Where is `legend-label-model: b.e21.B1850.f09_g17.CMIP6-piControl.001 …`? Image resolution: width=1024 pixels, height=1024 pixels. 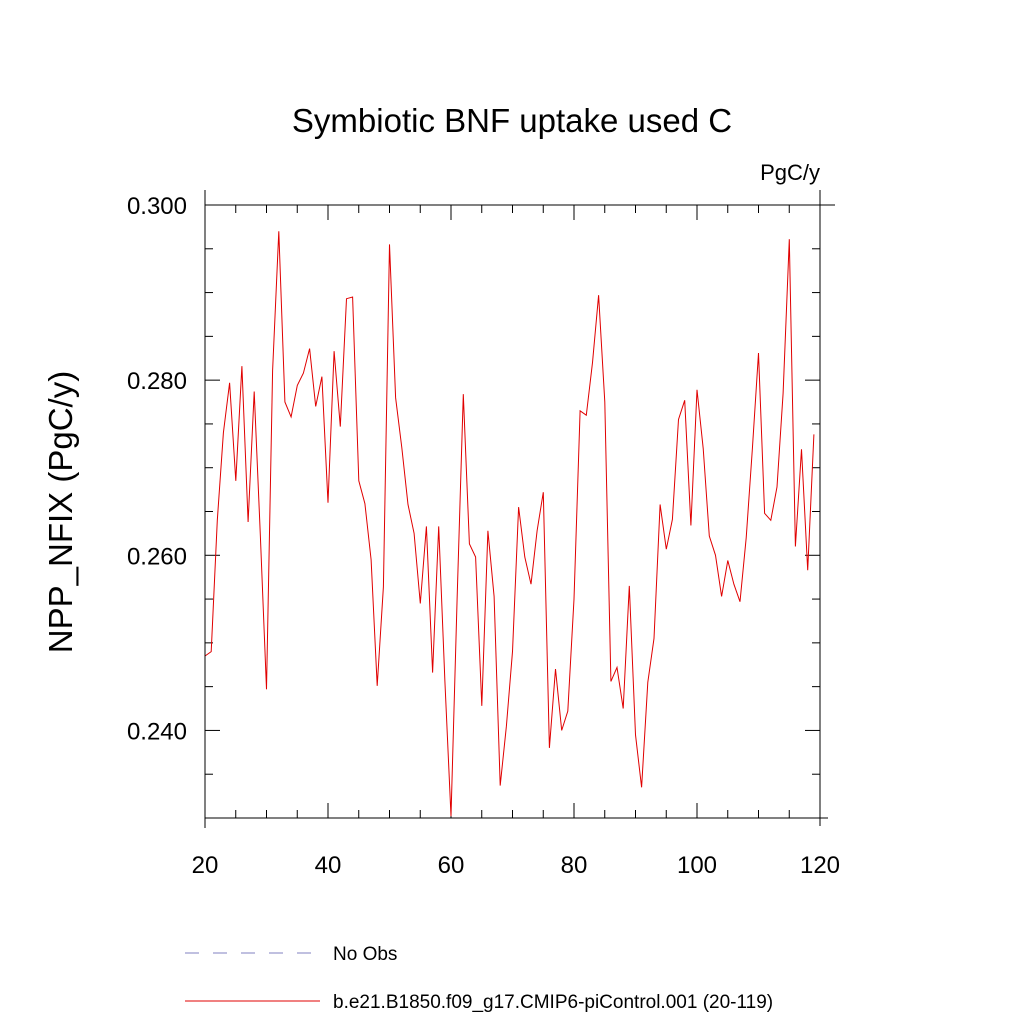 legend-label-model: b.e21.B1850.f09_g17.CMIP6-piControl.001 … is located at coordinates (553, 1002).